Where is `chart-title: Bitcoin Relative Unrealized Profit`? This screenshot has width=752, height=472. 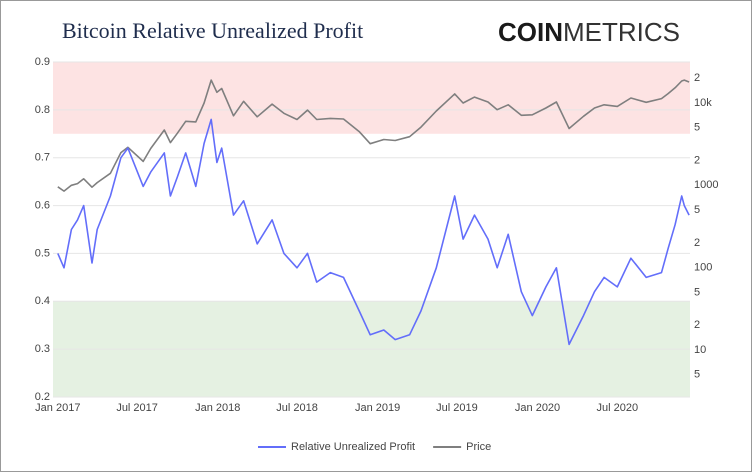
chart-title: Bitcoin Relative Unrealized Profit is located at coordinates (212, 30).